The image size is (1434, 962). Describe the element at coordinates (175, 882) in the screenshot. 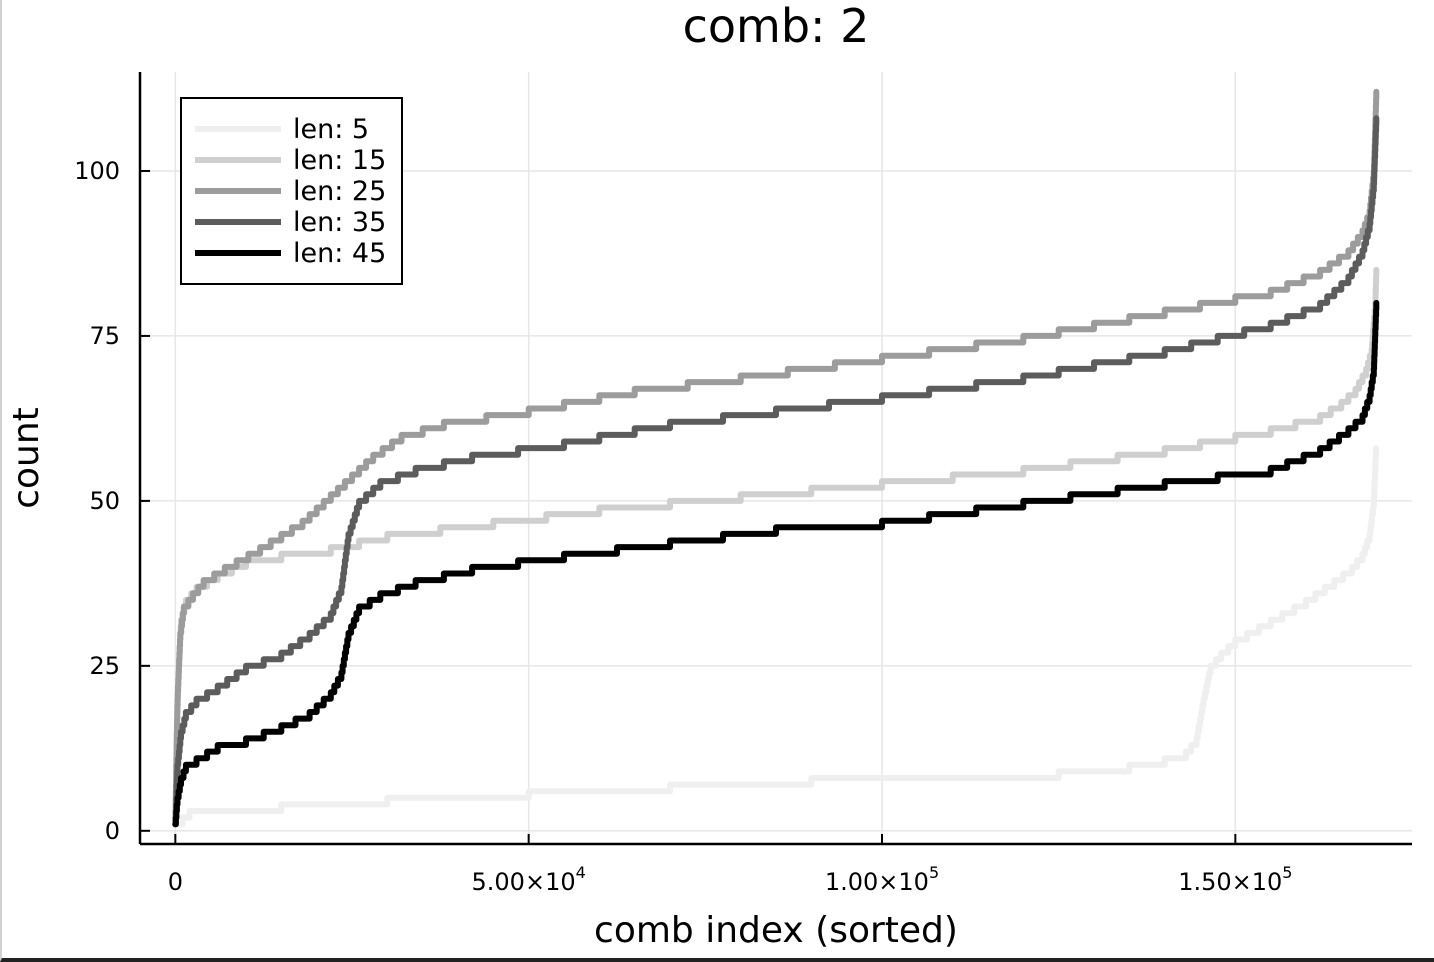

I see `x-tick-label: 0` at that location.